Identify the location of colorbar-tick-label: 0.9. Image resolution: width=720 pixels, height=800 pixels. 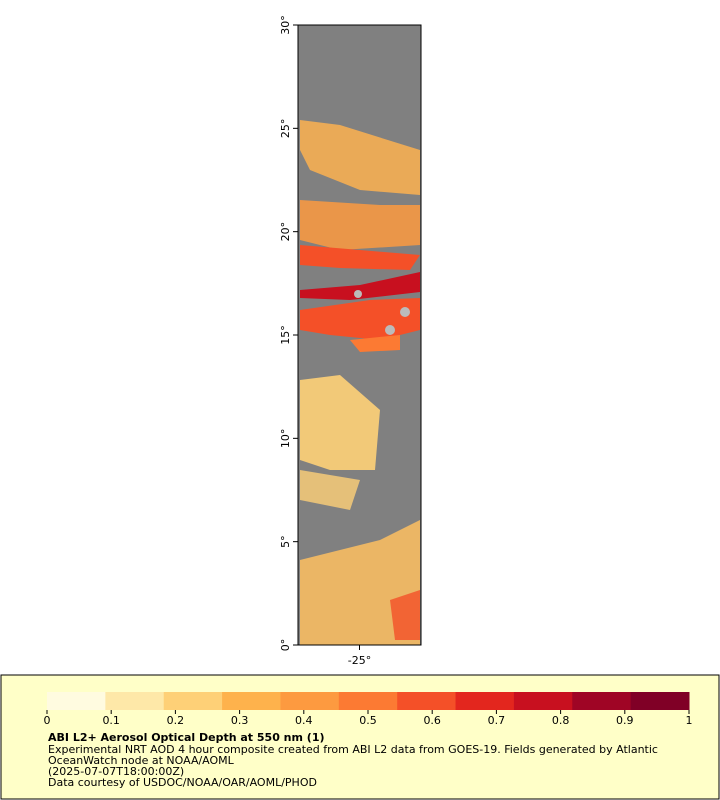
(625, 720).